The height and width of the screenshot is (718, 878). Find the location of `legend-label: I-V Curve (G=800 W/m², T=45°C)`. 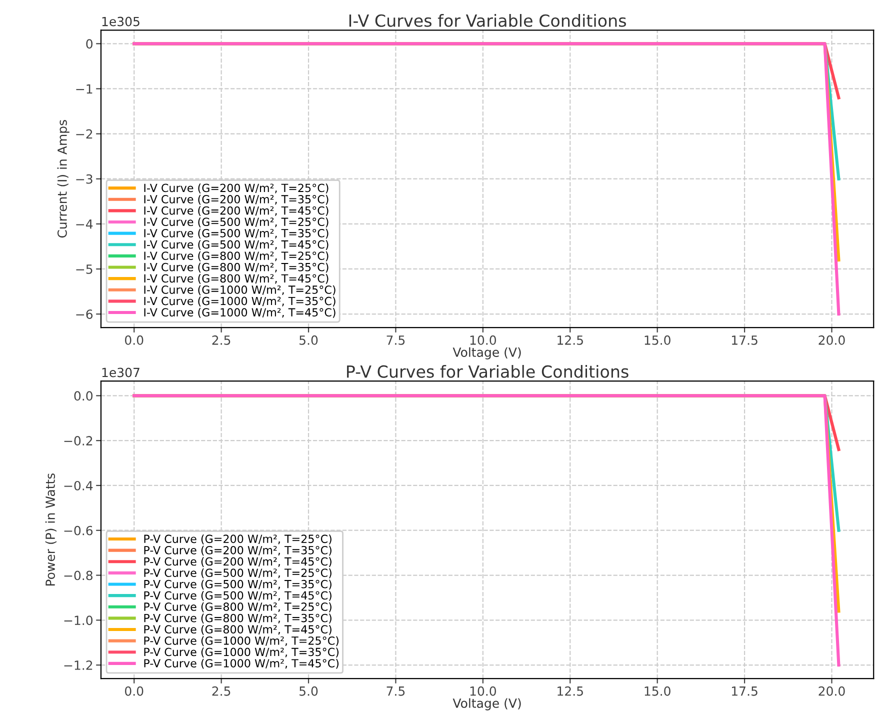

legend-label: I-V Curve (G=800 W/m², T=45°C) is located at coordinates (236, 279).